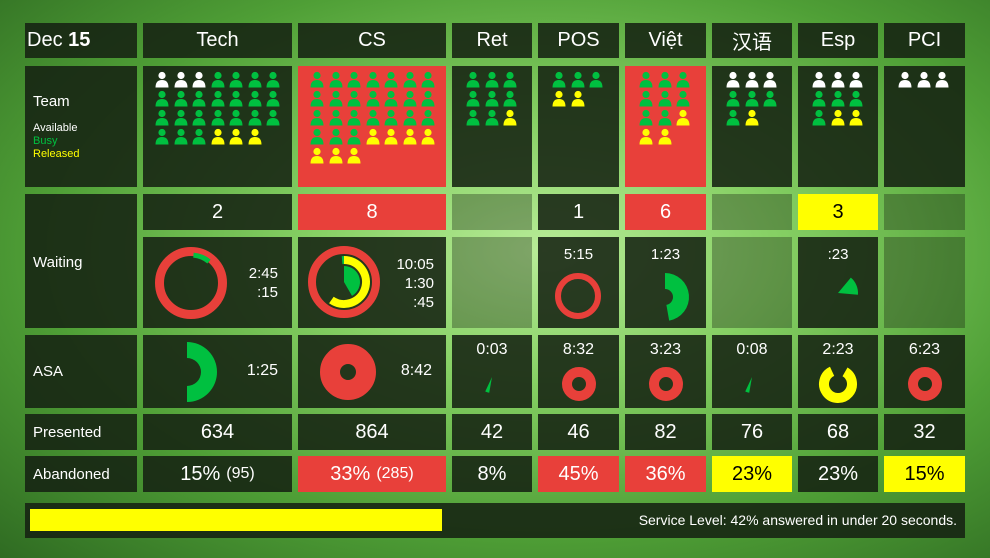  I want to click on asa-cell-q2: 0:03, so click(492, 371).